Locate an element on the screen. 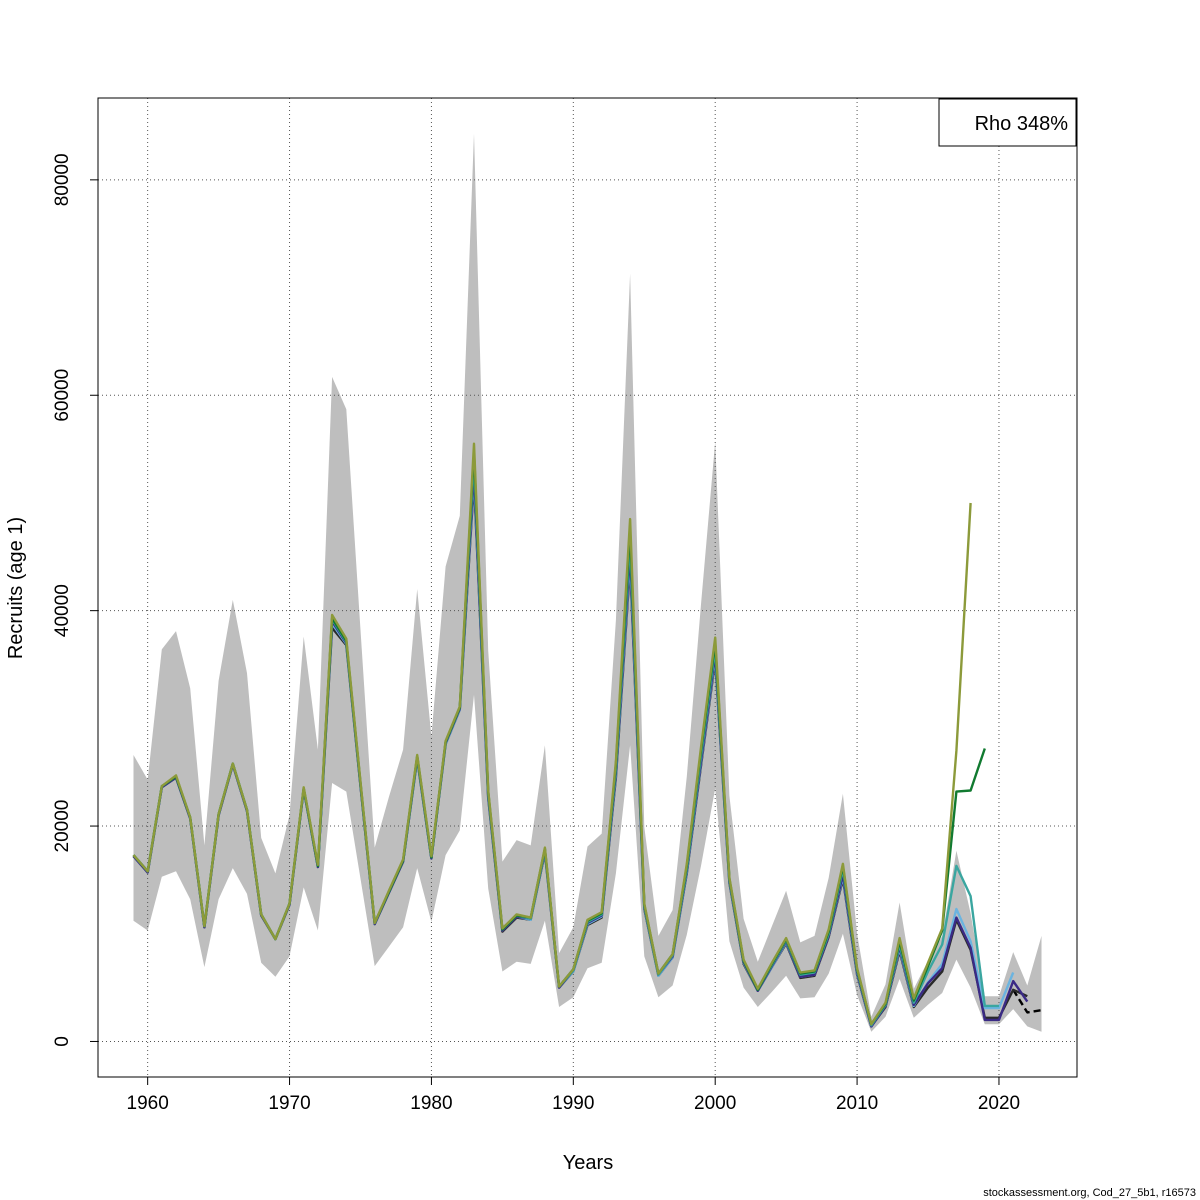  x-tick-label-2020: 2020 is located at coordinates (999, 1103).